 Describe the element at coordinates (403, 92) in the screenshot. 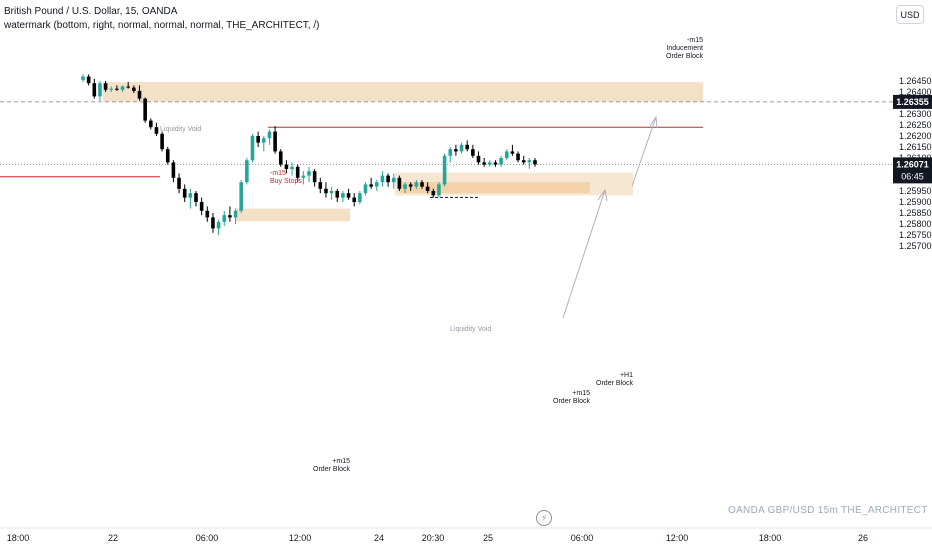

I see `inducement-order-block-zone` at that location.